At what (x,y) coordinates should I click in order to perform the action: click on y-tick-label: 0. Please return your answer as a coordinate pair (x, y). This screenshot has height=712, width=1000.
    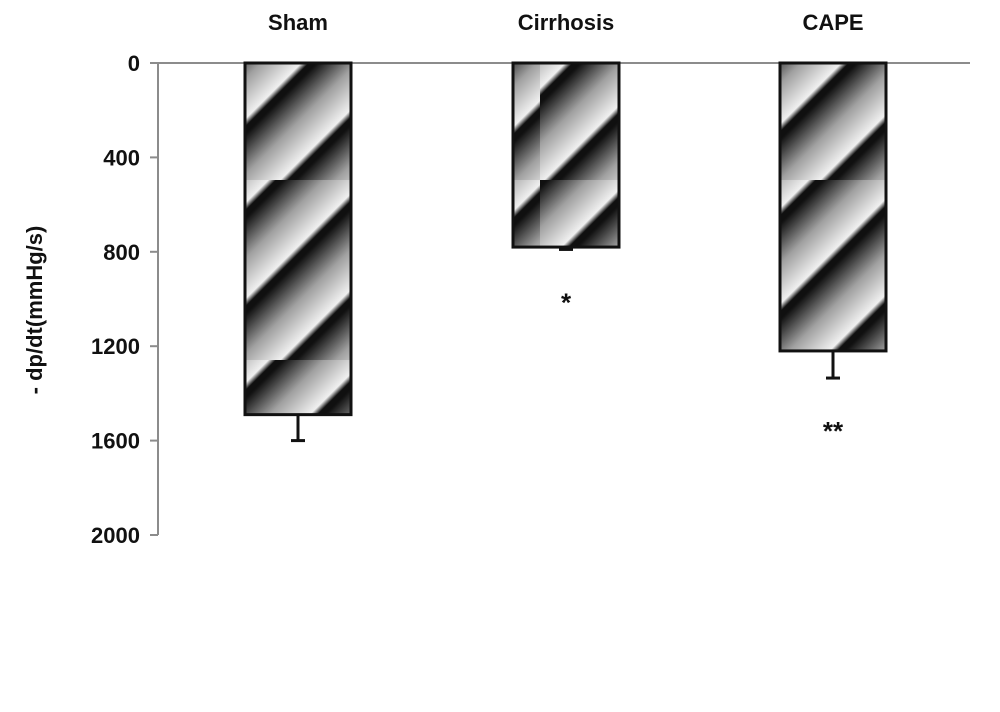
    Looking at the image, I should click on (134, 63).